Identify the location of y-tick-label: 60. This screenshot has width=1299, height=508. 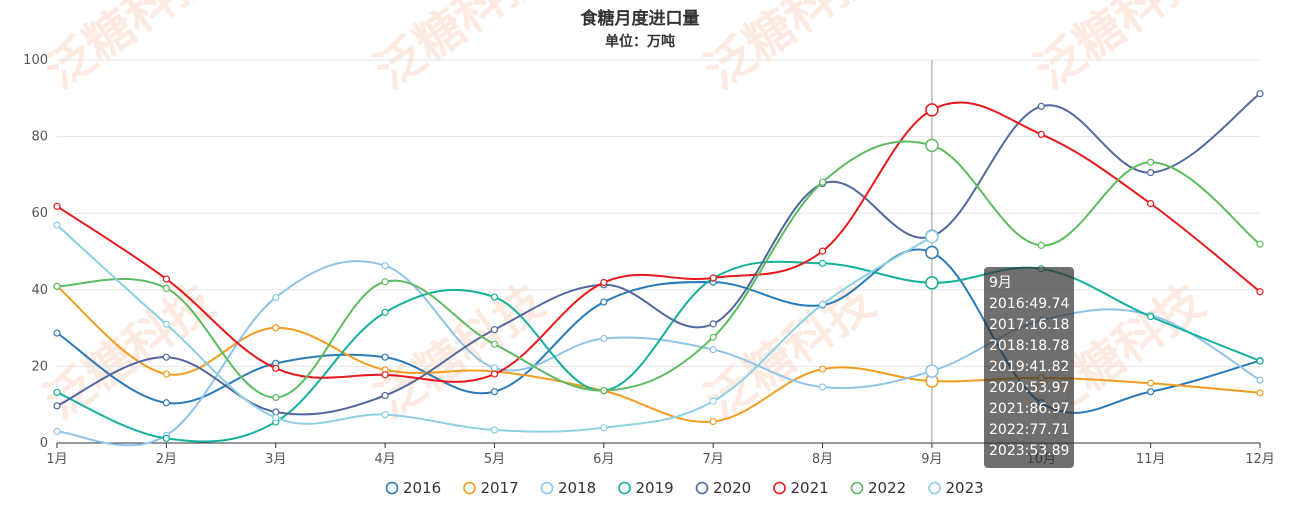
(39, 213).